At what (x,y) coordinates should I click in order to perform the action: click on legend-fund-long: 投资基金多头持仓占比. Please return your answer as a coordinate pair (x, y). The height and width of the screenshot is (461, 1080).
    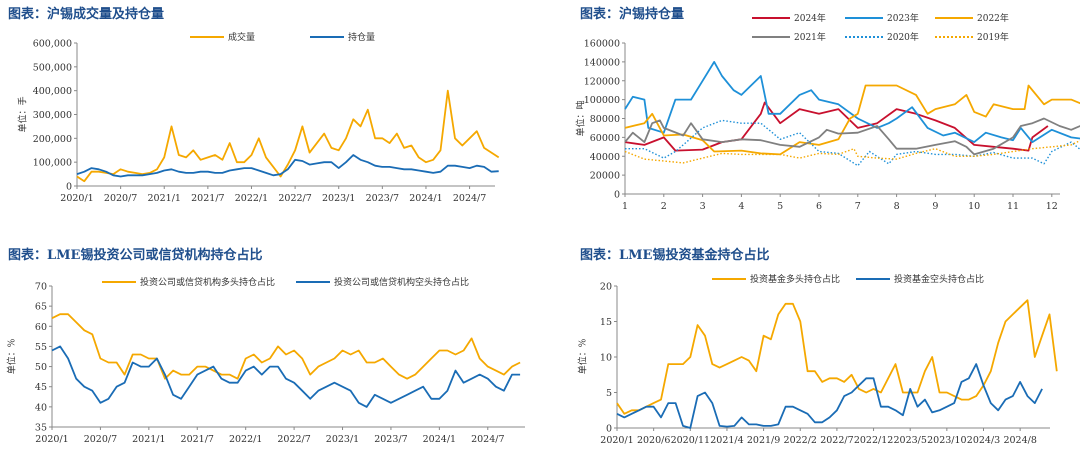
    Looking at the image, I should click on (776, 278).